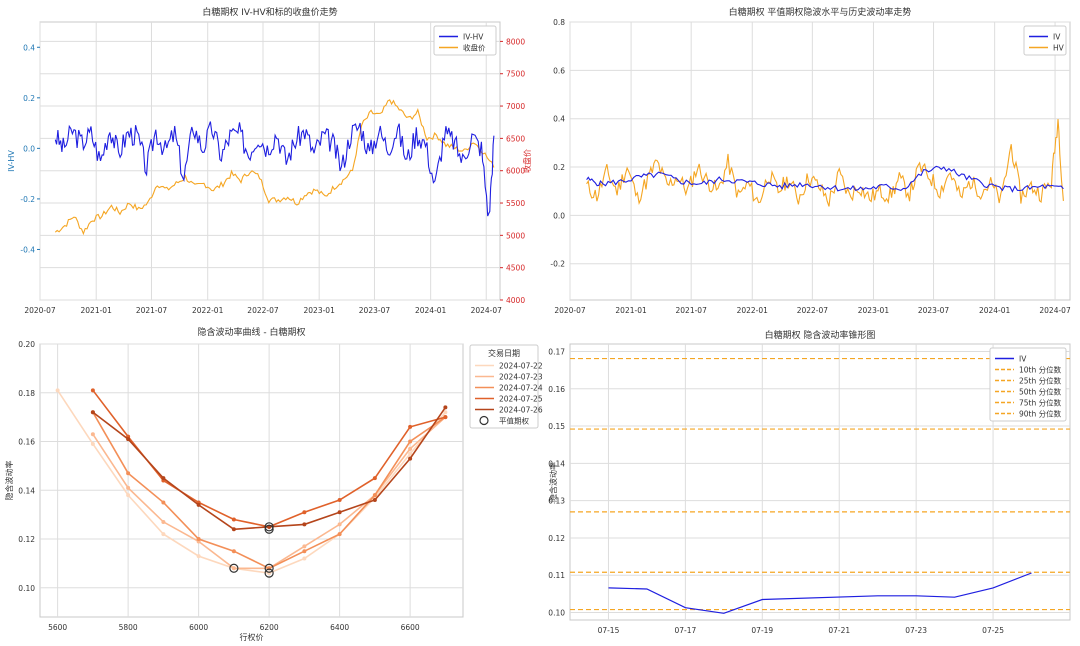 The image size is (1080, 646). What do you see at coordinates (515, 268) in the screenshot?
I see `y2-tick-label: 4500` at bounding box center [515, 268].